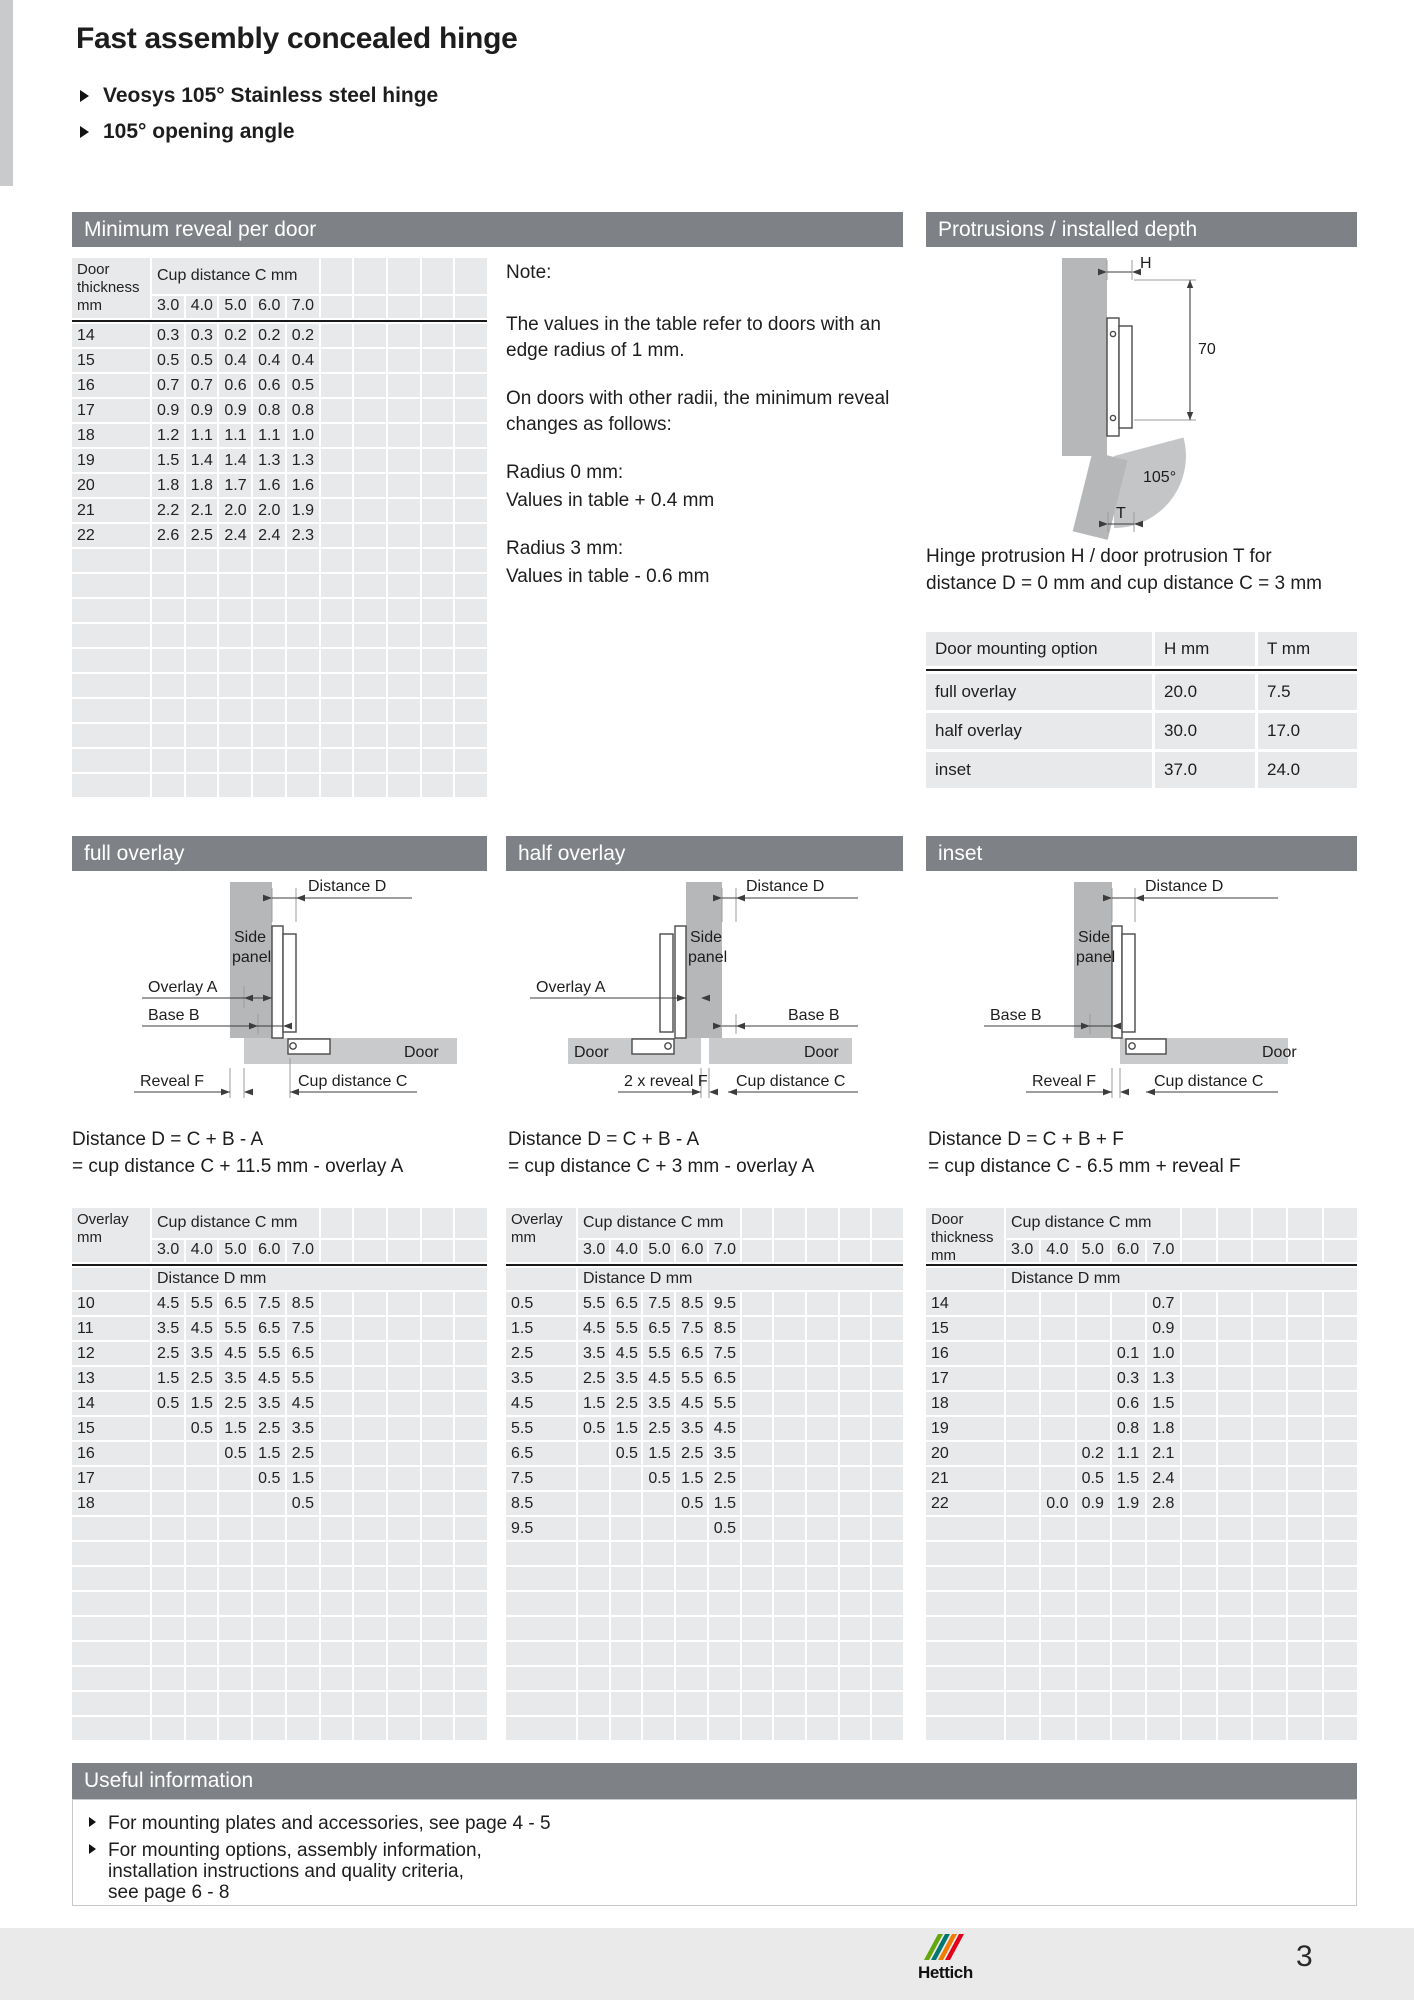  I want to click on page-number: 3, so click(1304, 1956).